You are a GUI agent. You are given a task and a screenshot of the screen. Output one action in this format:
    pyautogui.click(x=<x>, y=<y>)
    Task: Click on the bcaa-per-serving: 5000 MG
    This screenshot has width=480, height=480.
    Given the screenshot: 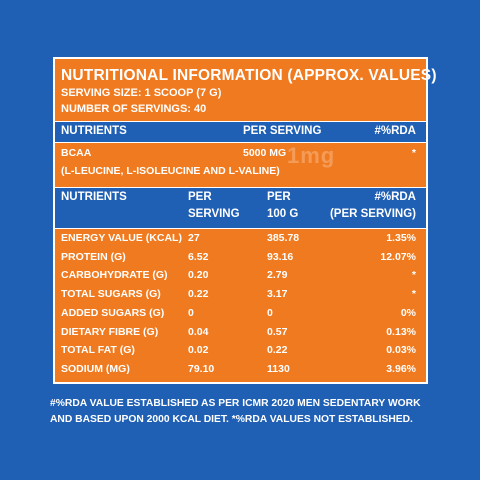 What is the action you would take?
    pyautogui.click(x=265, y=153)
    